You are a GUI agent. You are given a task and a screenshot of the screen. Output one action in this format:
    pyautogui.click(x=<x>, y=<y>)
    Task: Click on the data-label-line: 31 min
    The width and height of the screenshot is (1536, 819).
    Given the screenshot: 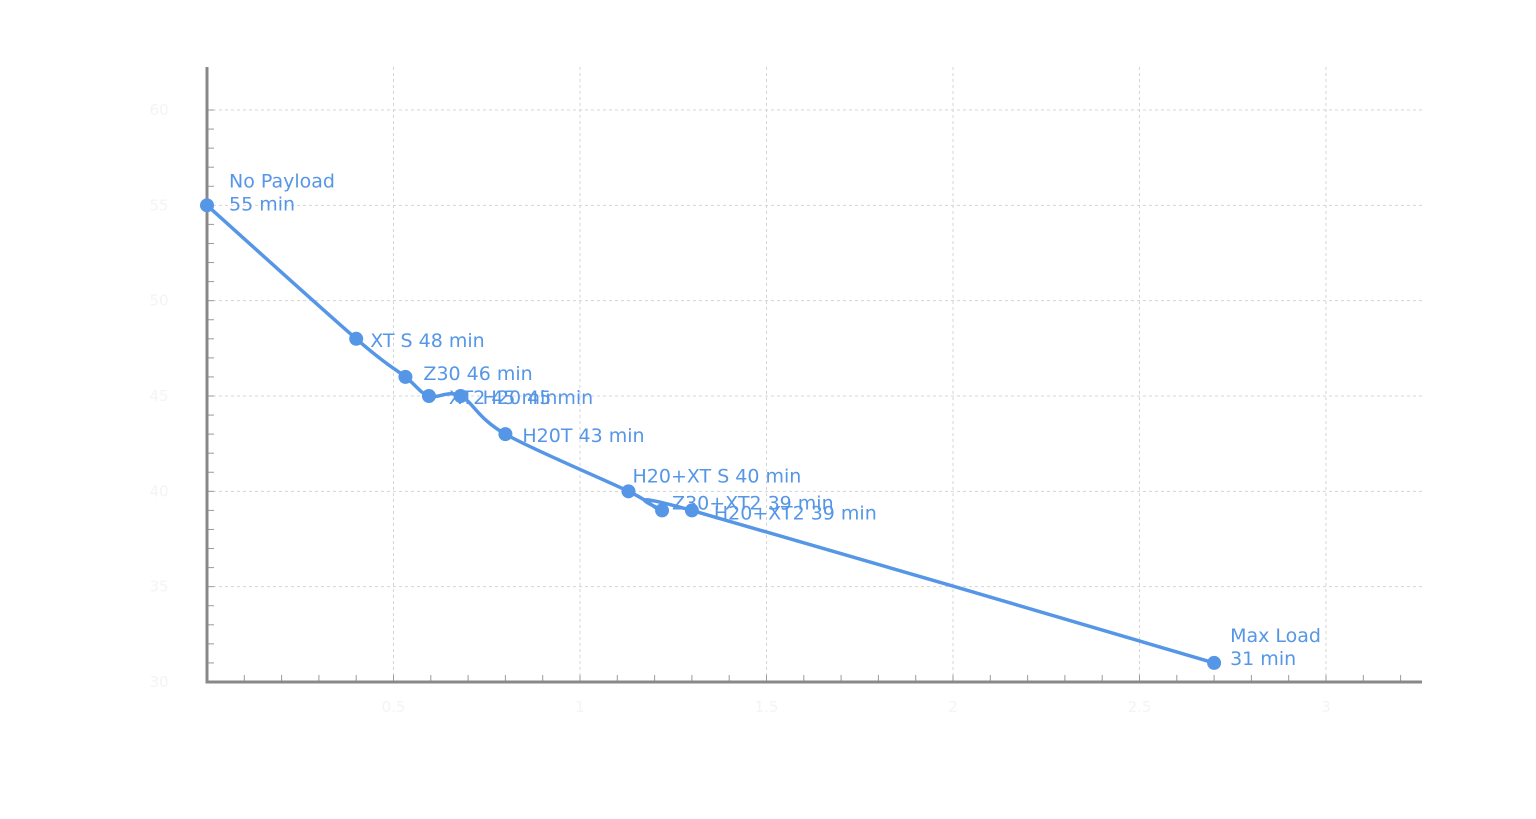 What is the action you would take?
    pyautogui.click(x=1263, y=659)
    